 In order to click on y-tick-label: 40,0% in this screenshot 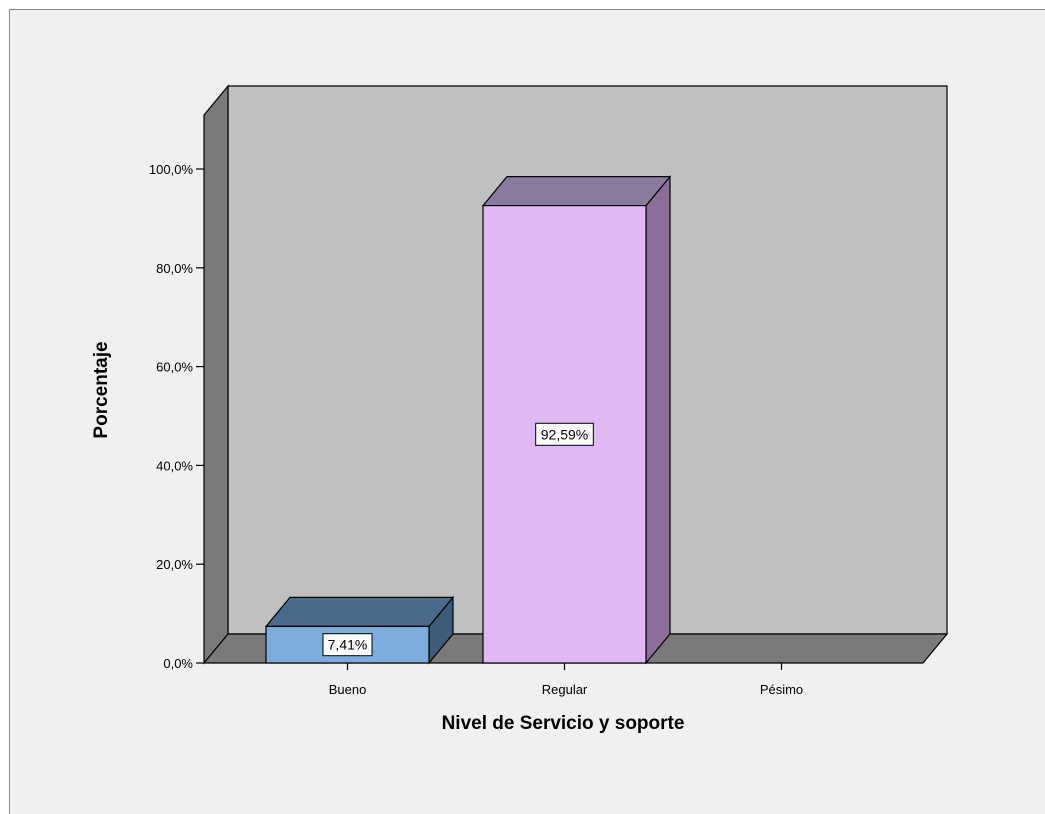, I will do `click(174, 465)`.